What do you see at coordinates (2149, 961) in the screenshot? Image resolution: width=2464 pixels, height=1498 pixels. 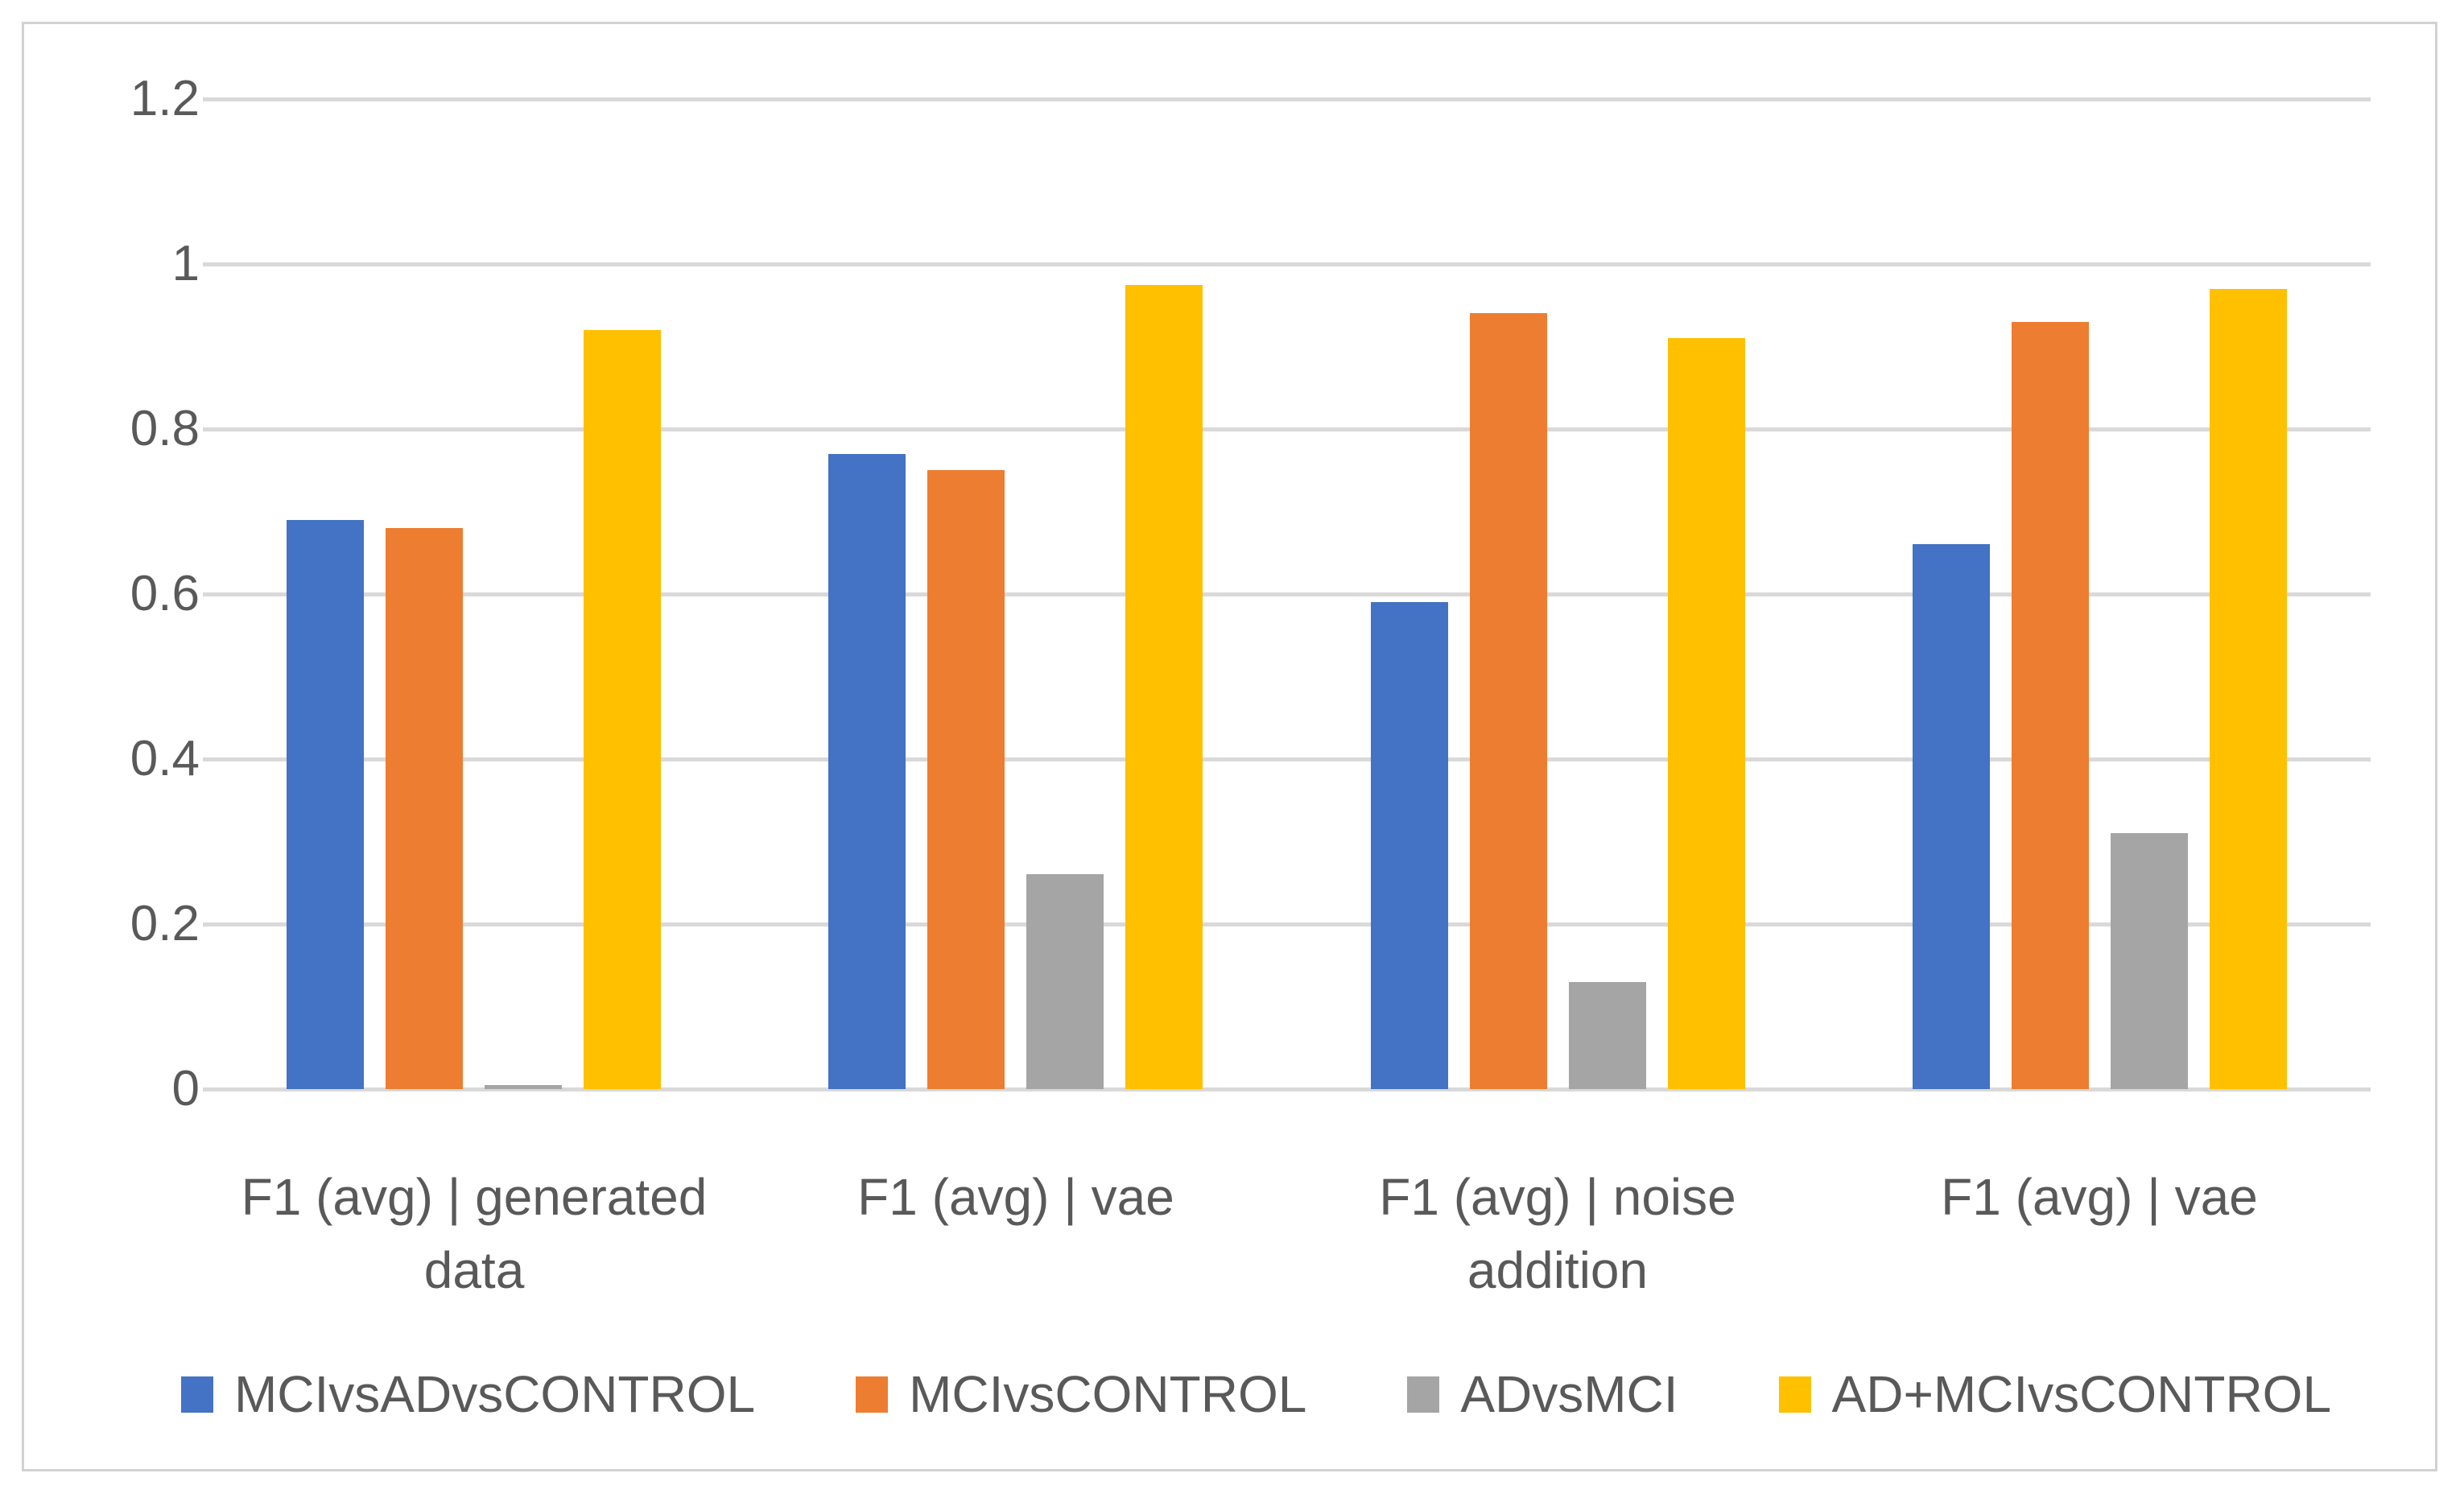 I see `bar-advsmci-group4` at bounding box center [2149, 961].